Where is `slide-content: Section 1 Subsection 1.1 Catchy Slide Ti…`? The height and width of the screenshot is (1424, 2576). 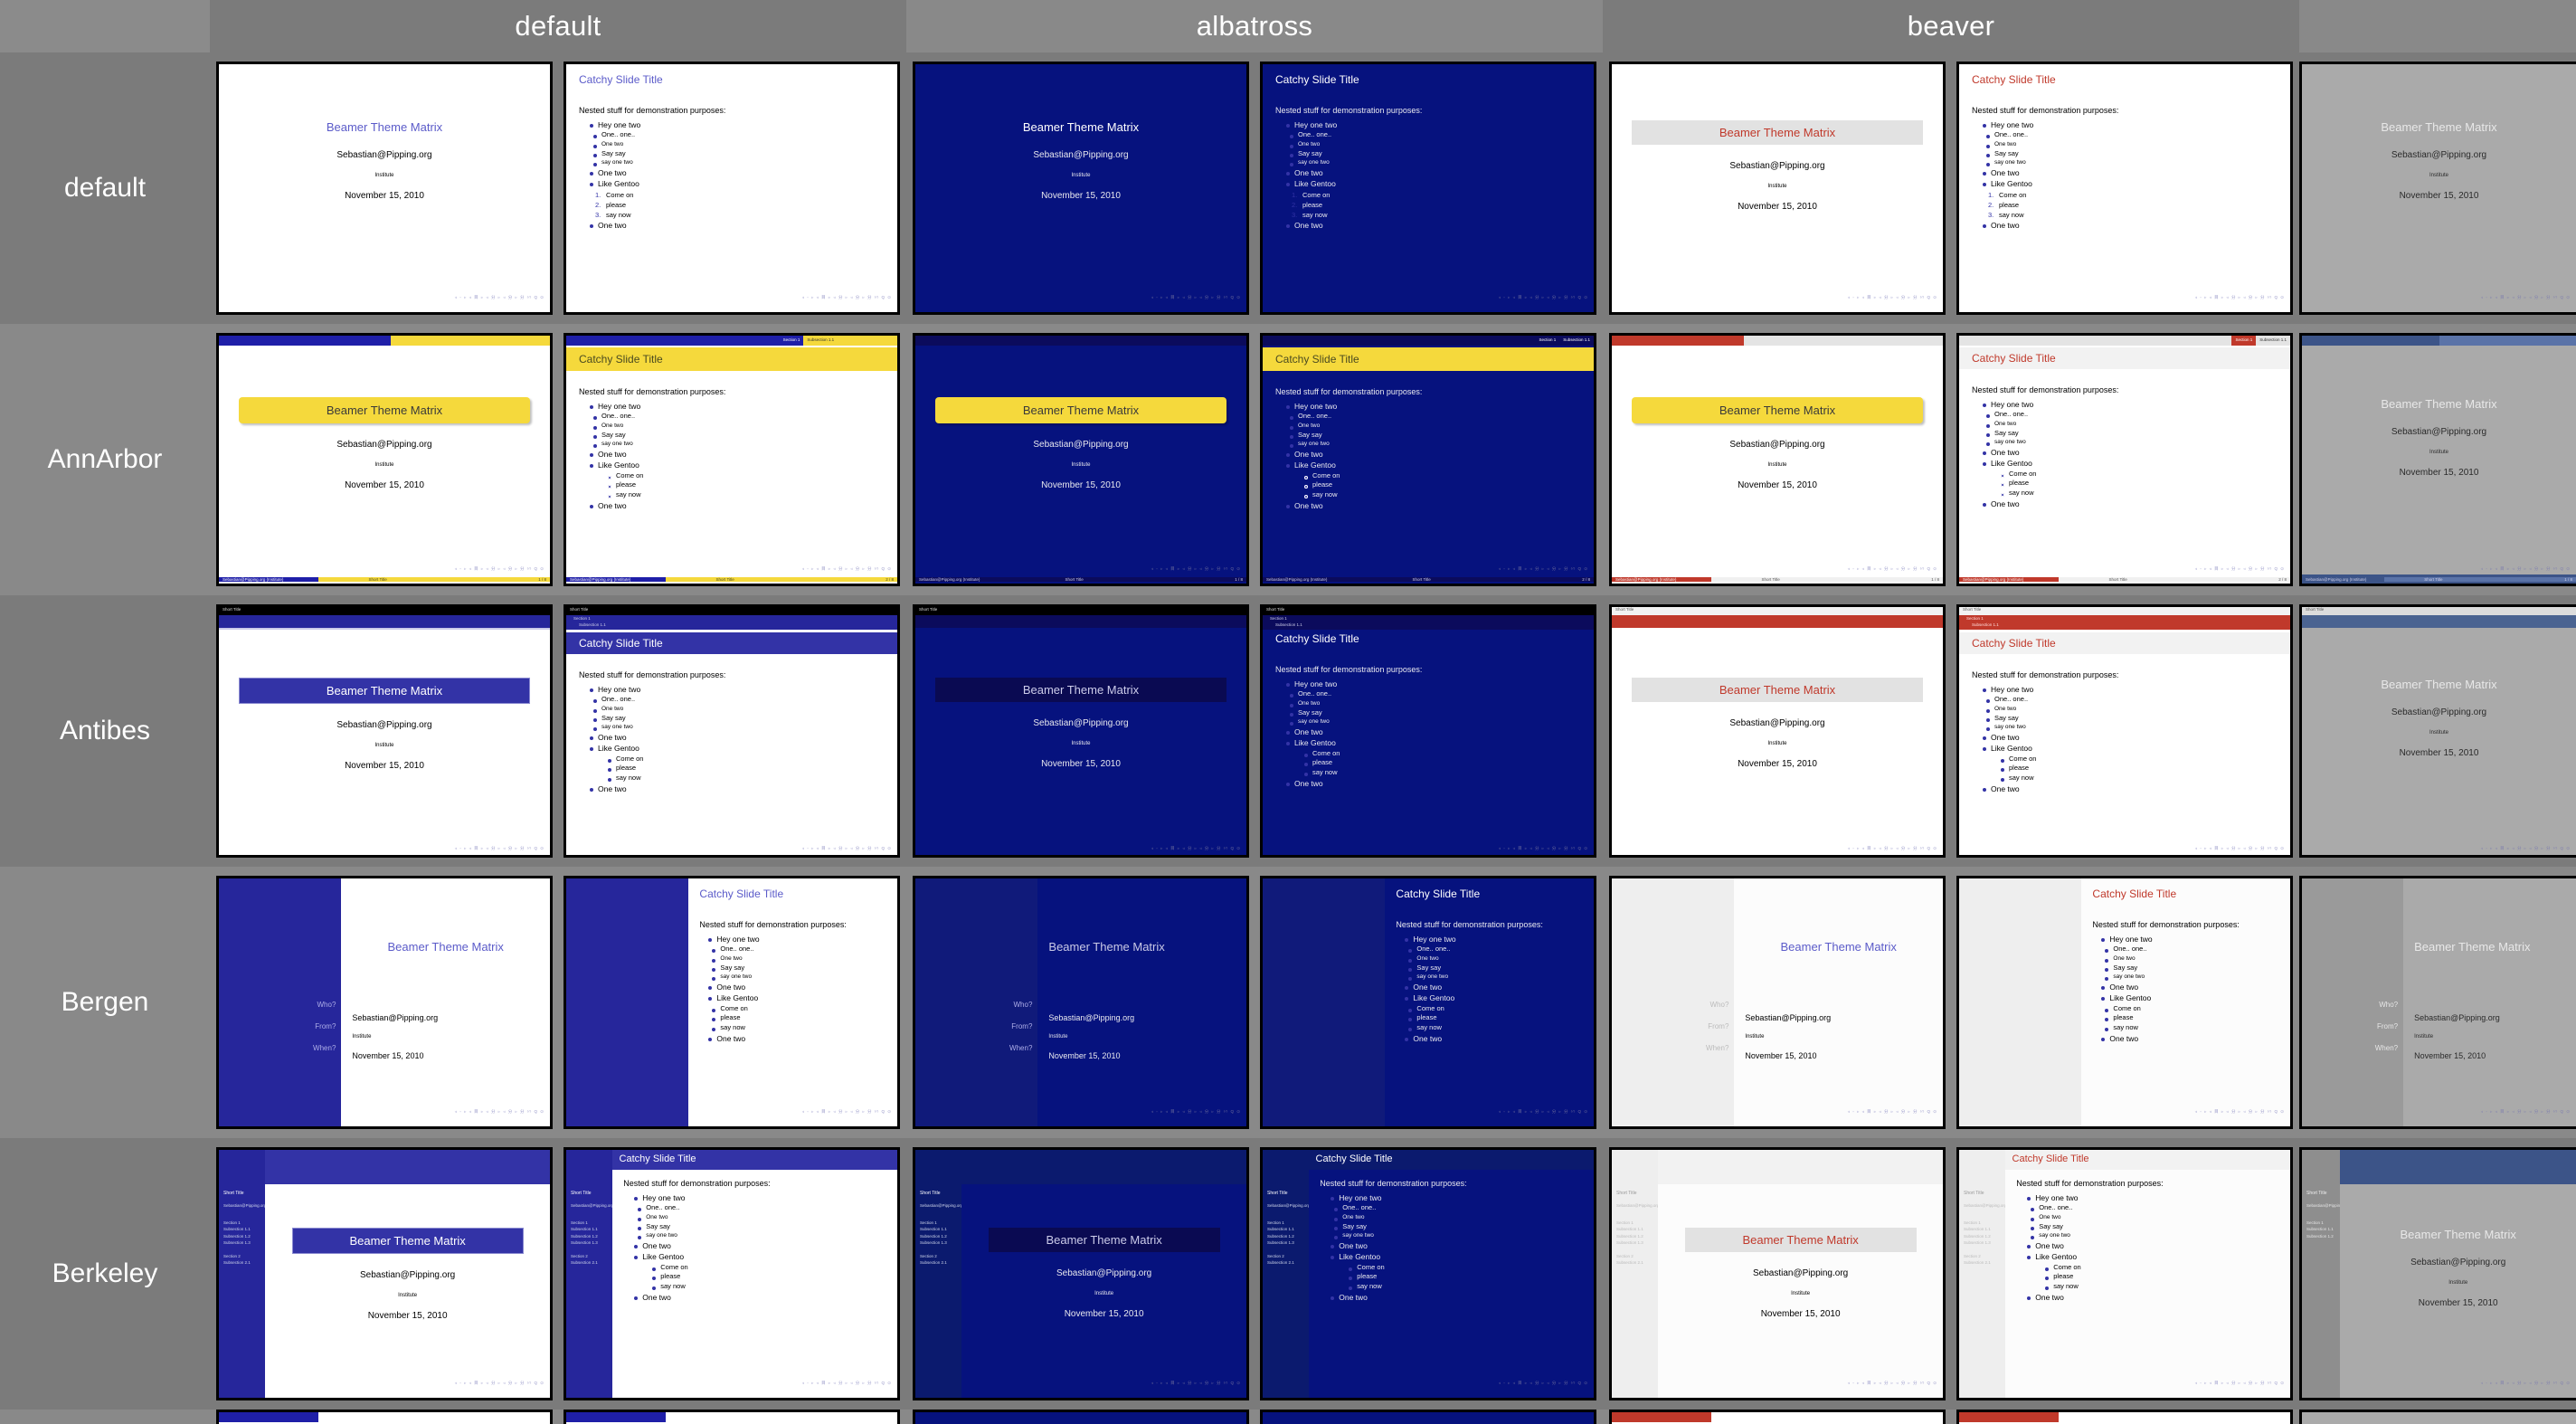
slide-content: Section 1 Subsection 1.1 Catchy Slide Ti… is located at coordinates (1428, 459).